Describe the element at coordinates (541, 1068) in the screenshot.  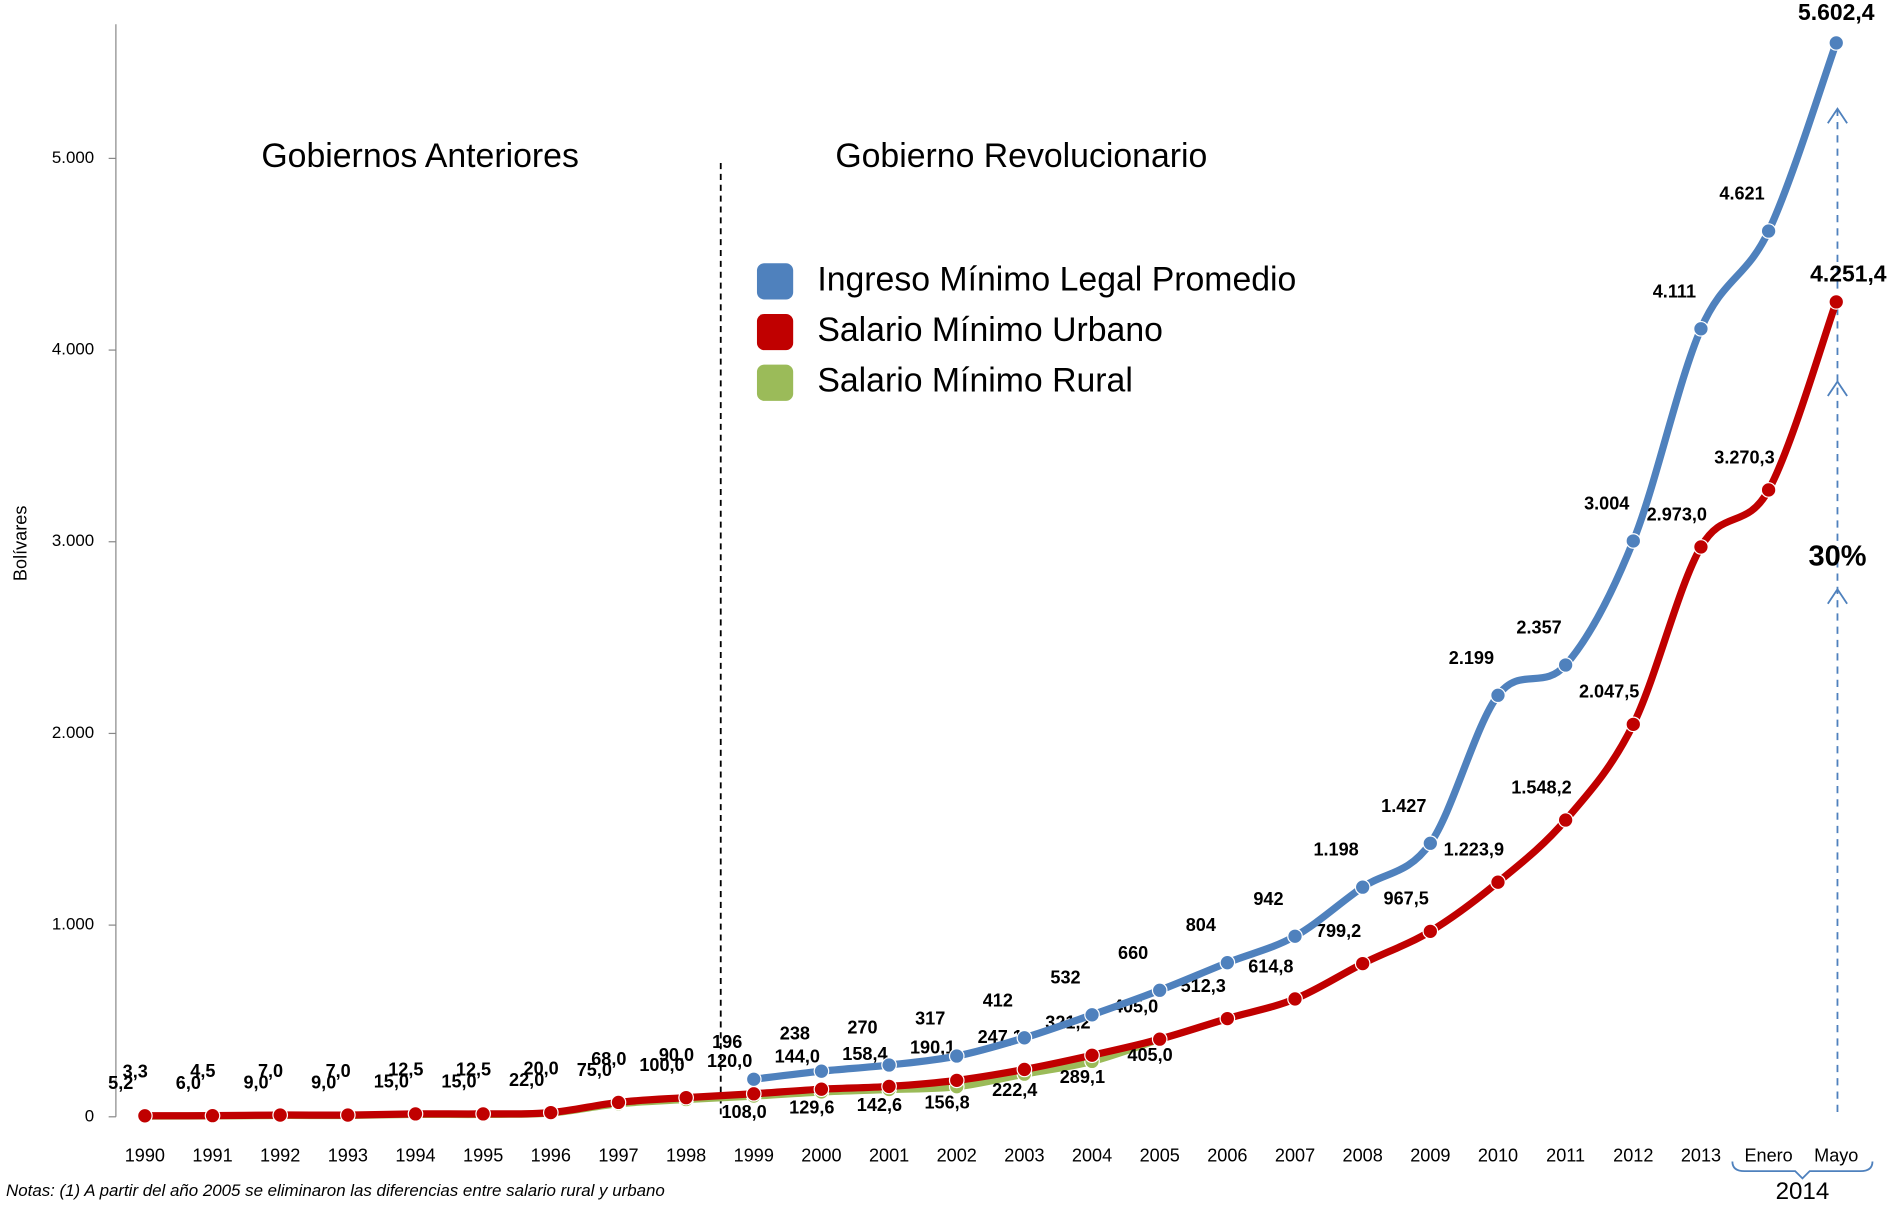
I see `data-label: 20,0` at that location.